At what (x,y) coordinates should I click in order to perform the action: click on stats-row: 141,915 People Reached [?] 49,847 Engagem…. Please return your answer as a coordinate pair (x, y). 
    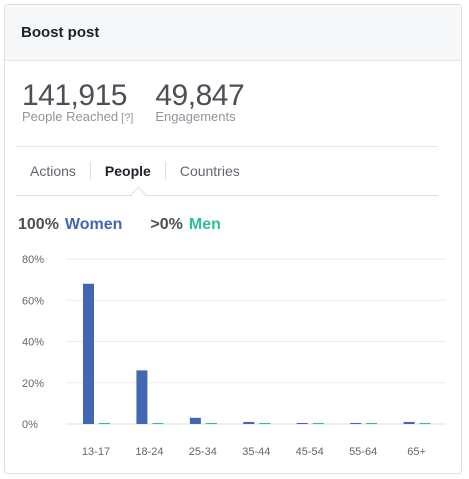
    Looking at the image, I should click on (133, 102).